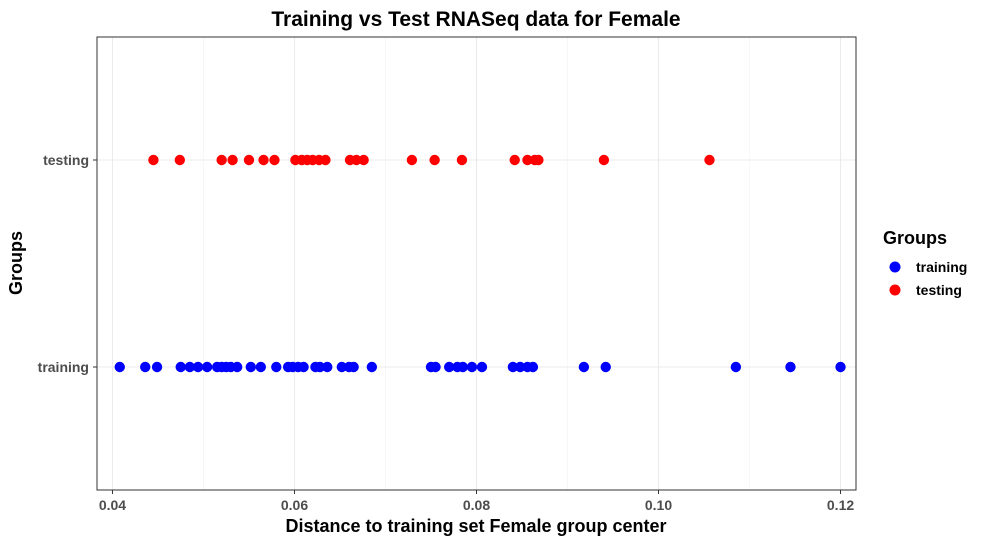 The image size is (992, 544). Describe the element at coordinates (941, 267) in the screenshot. I see `legend-label-training: training` at that location.